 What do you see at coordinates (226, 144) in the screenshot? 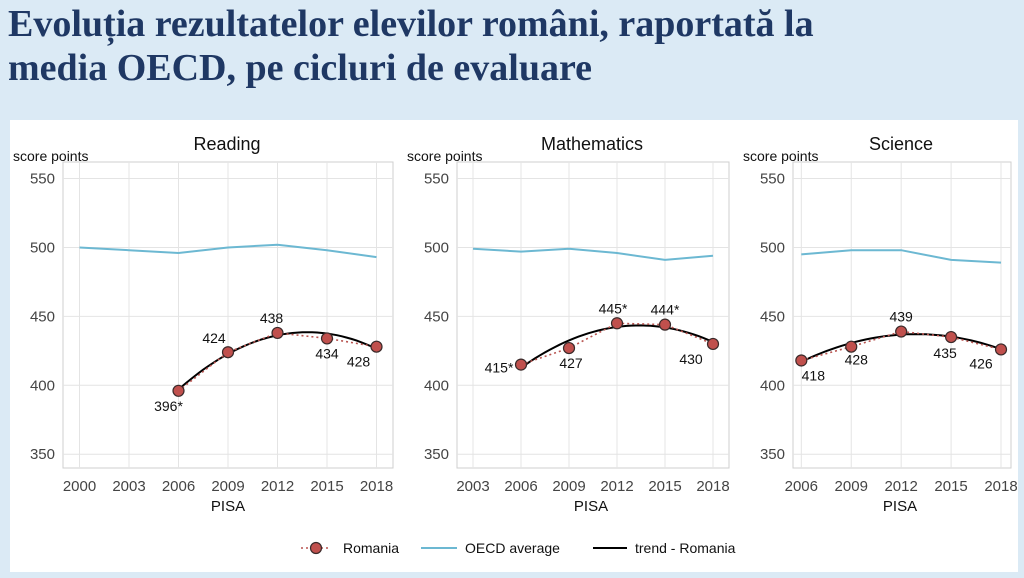
I see `chart-title: Reading` at bounding box center [226, 144].